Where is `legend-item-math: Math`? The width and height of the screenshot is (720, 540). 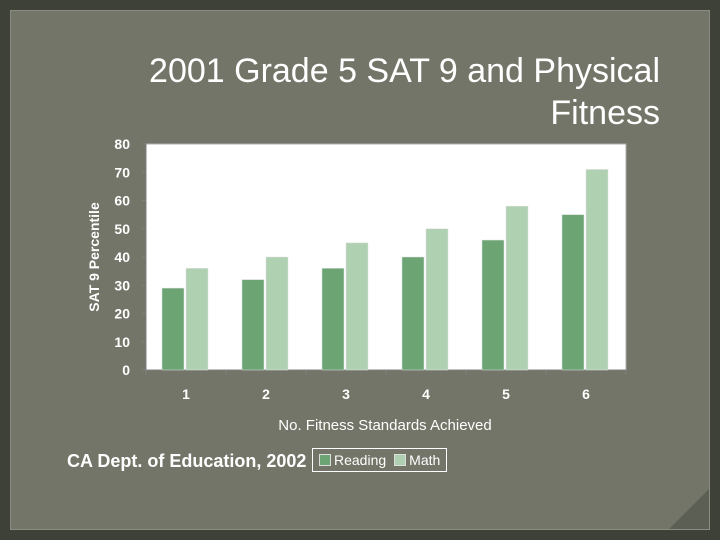 legend-item-math: Math is located at coordinates (417, 460).